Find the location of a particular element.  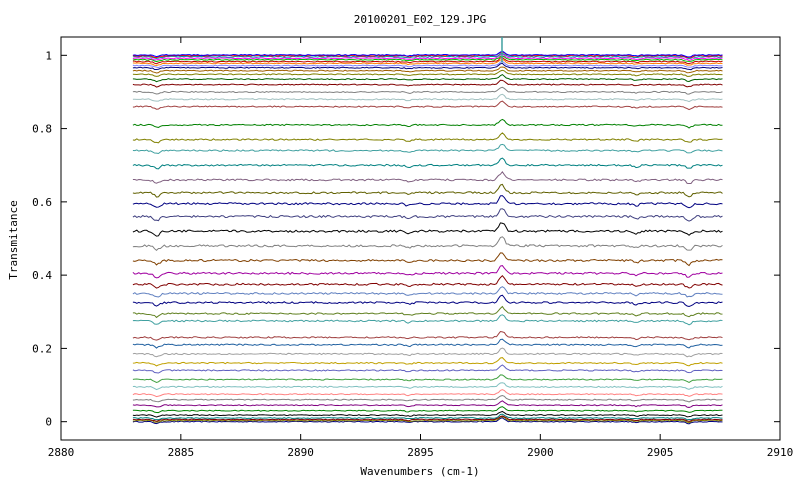

y-tick-label: 0.4 is located at coordinates (42, 275).